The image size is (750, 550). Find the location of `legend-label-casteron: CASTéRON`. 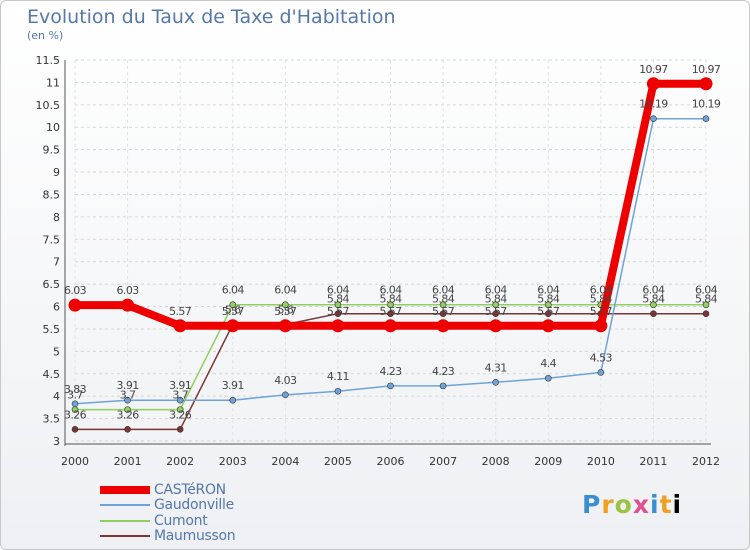

legend-label-casteron: CASTéRON is located at coordinates (190, 489).